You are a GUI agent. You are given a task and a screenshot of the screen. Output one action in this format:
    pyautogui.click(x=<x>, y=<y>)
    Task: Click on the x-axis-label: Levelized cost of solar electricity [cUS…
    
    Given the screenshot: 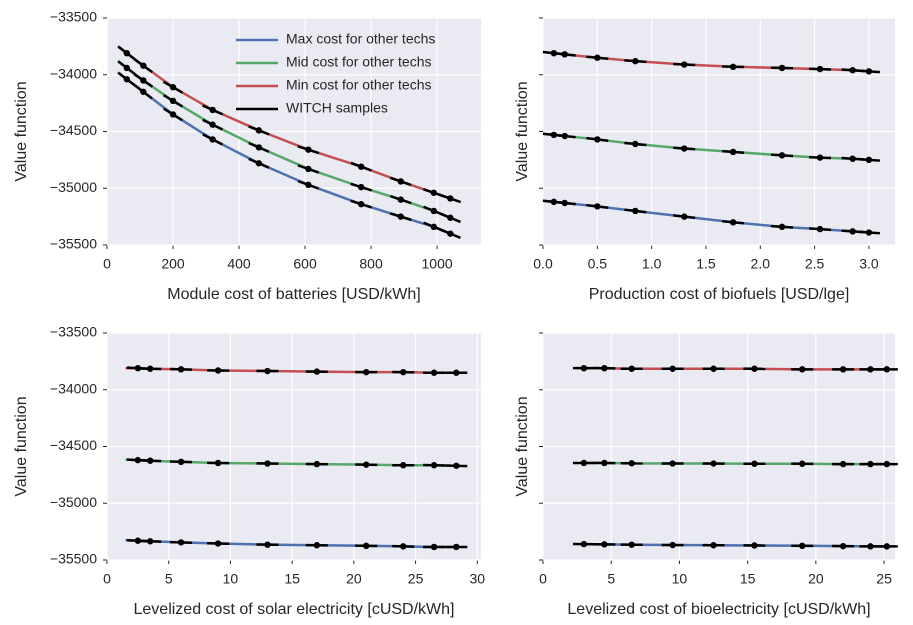 What is the action you would take?
    pyautogui.click(x=294, y=609)
    